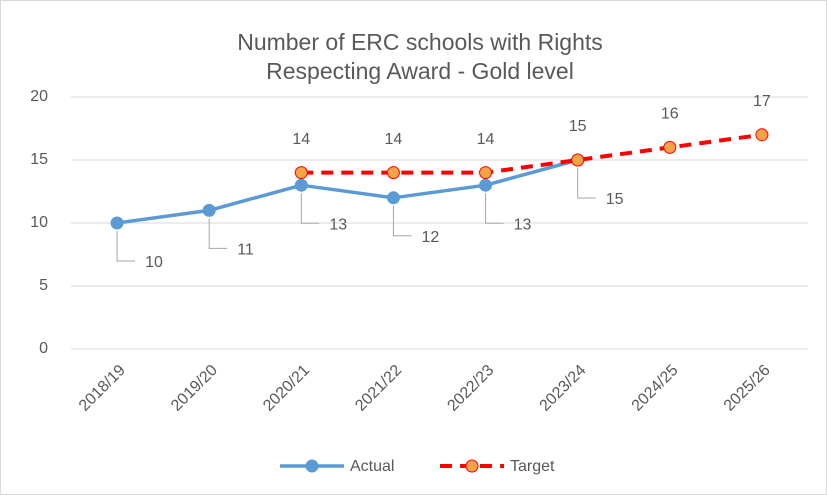 This screenshot has height=495, width=827. I want to click on data-label: 12, so click(430, 237).